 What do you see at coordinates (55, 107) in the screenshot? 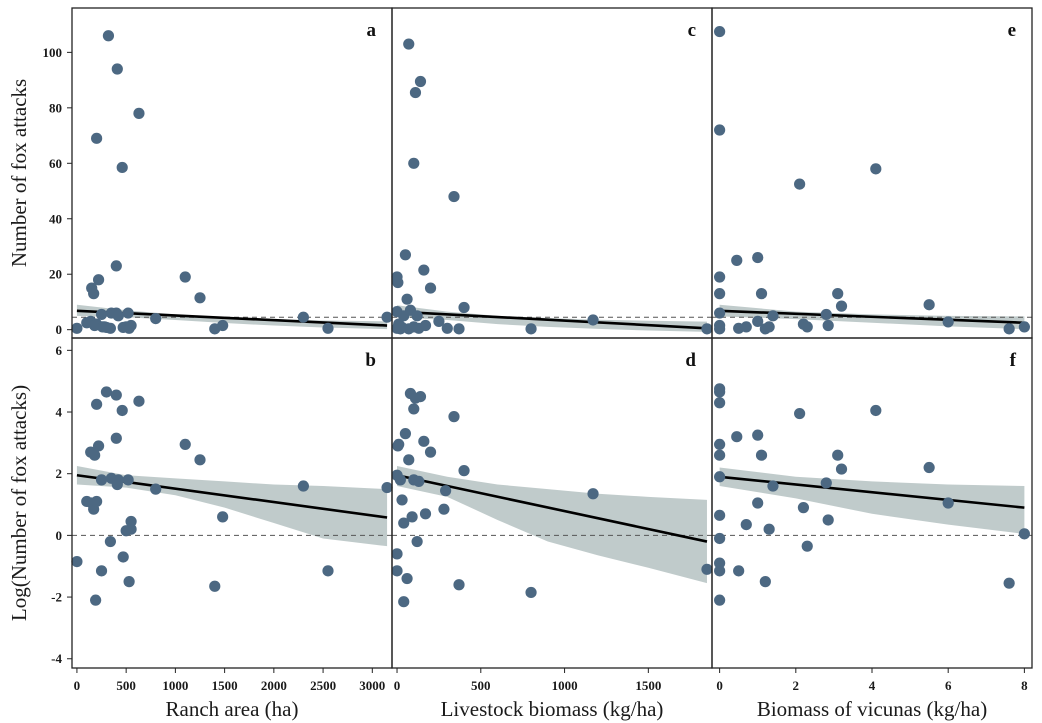
I see `y-tick-label: 80` at bounding box center [55, 107].